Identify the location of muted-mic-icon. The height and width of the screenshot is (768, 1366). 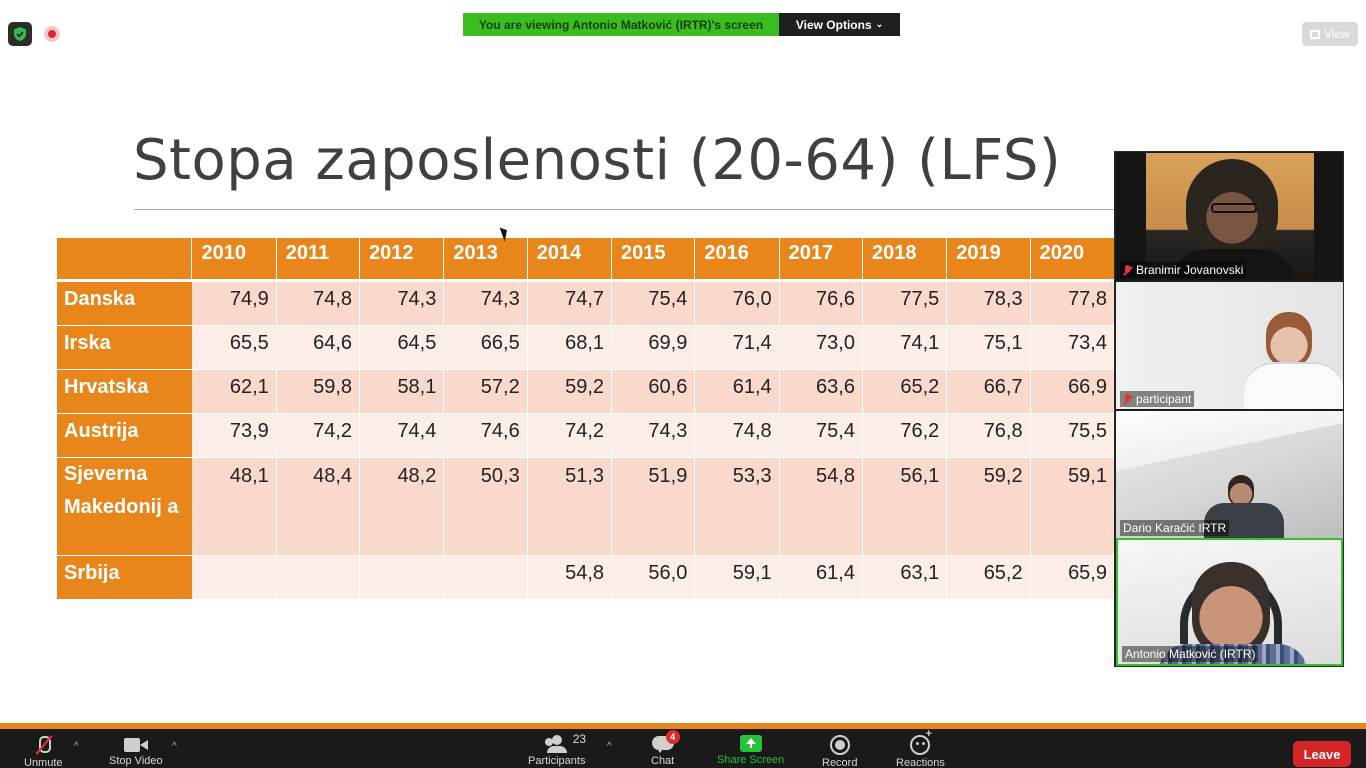
(1127, 399).